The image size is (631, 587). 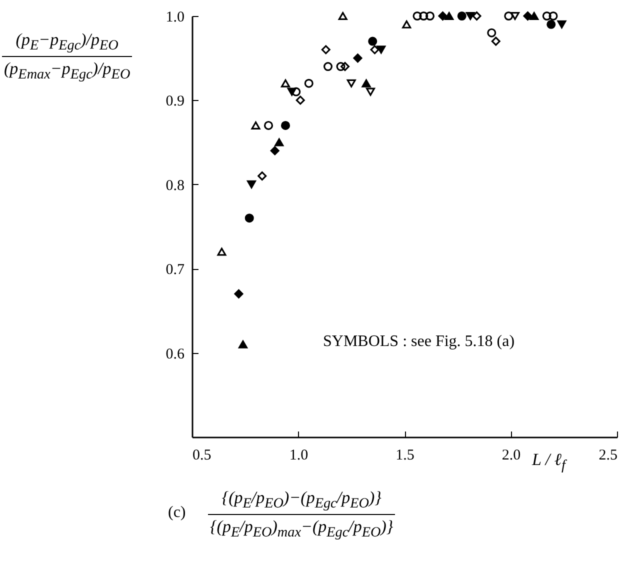 I want to click on y-tick-label: 0.6, so click(x=175, y=354).